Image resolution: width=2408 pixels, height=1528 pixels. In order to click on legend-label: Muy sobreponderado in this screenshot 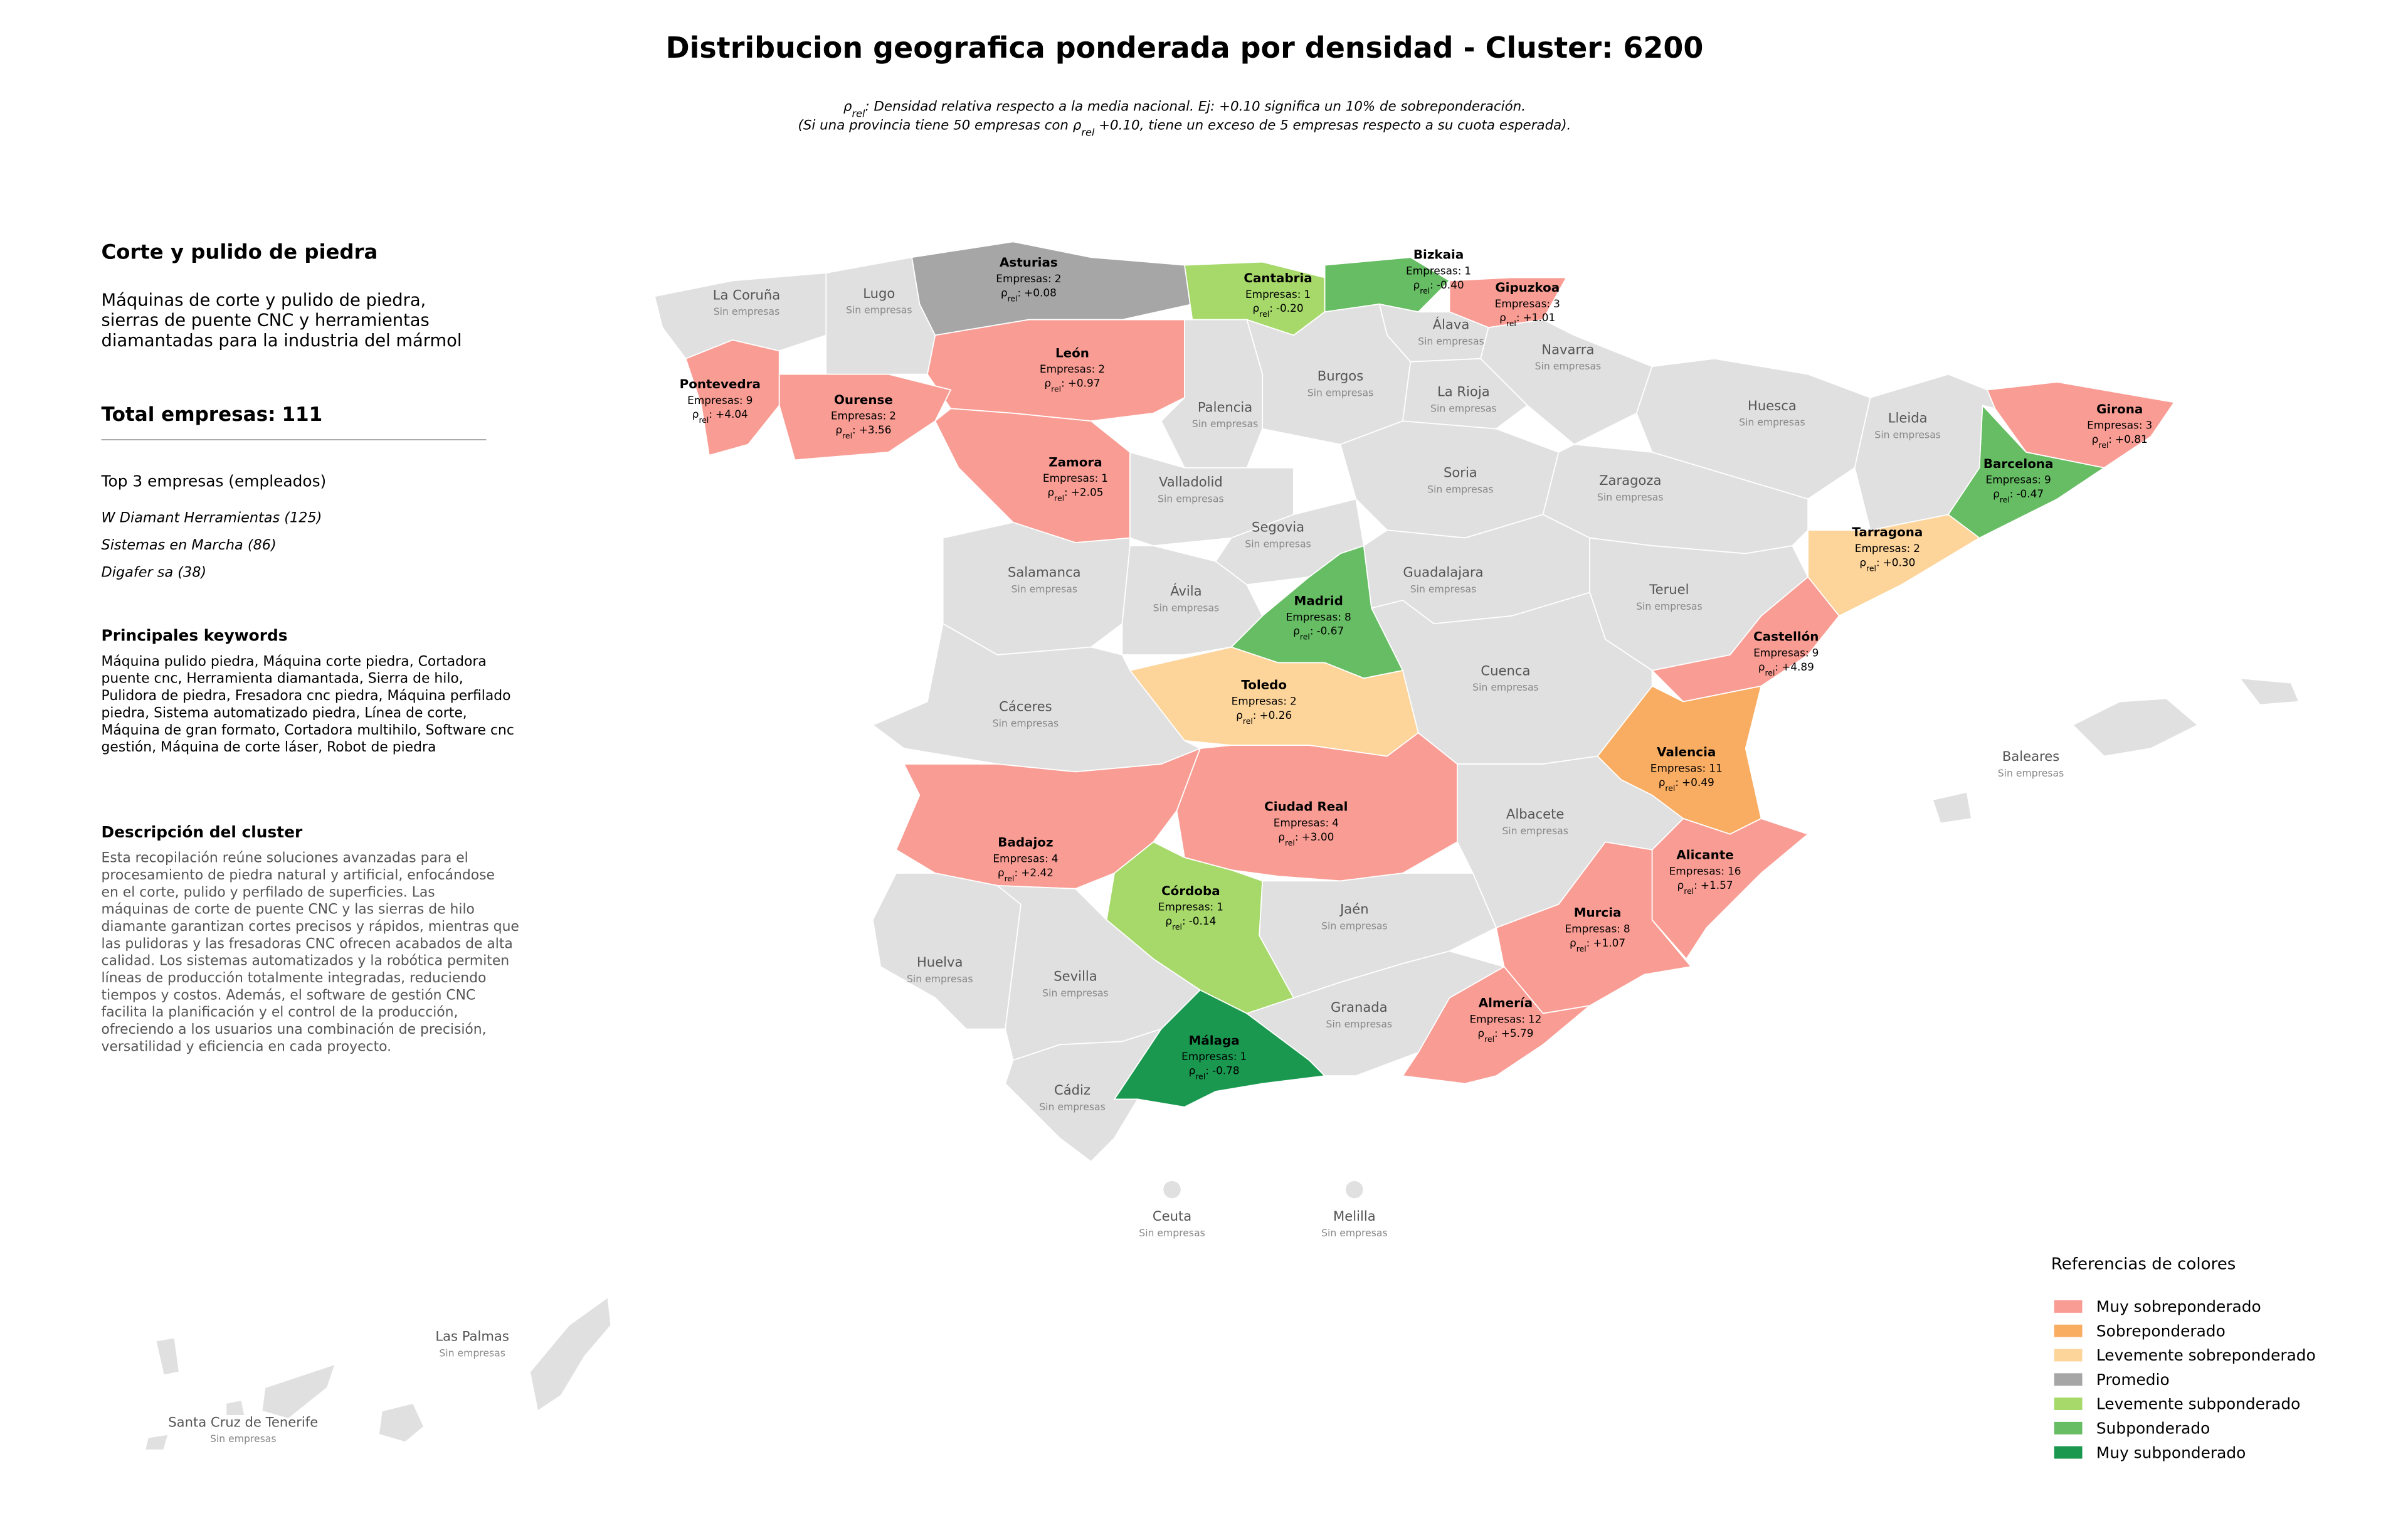, I will do `click(2178, 1307)`.